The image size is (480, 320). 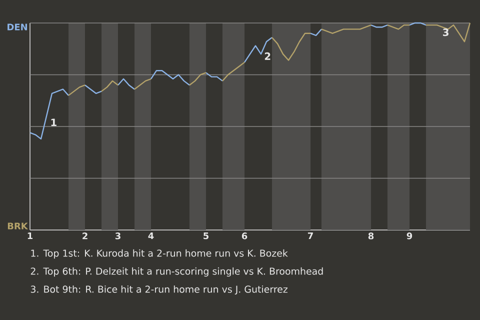 I want to click on x-tick-label: 8, so click(x=371, y=236).